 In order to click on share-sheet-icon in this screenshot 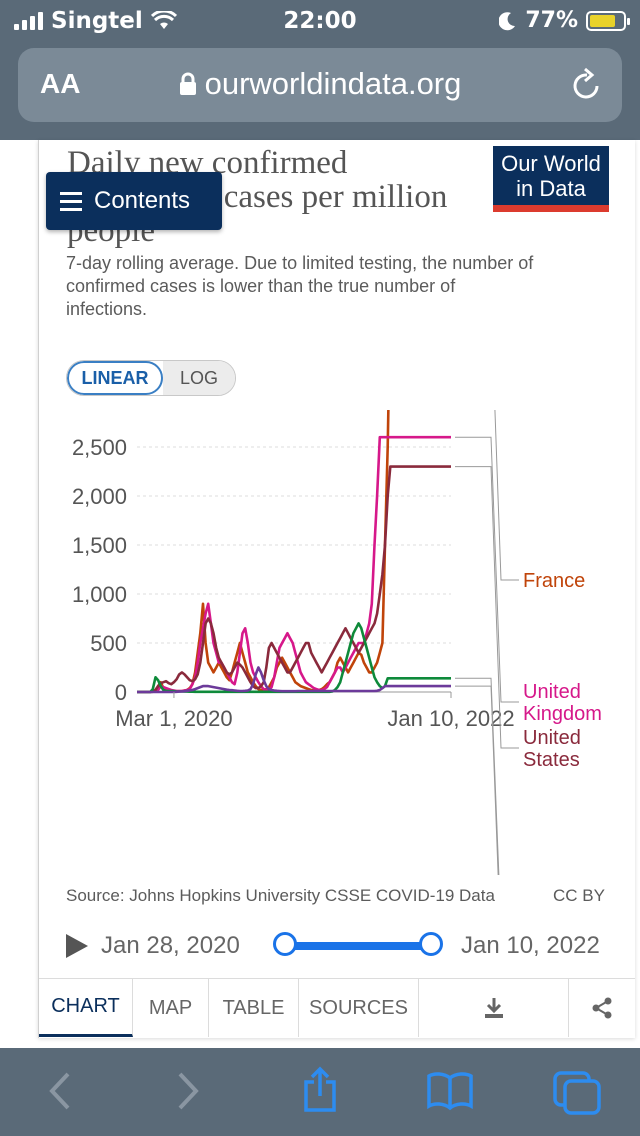, I will do `click(320, 1090)`.